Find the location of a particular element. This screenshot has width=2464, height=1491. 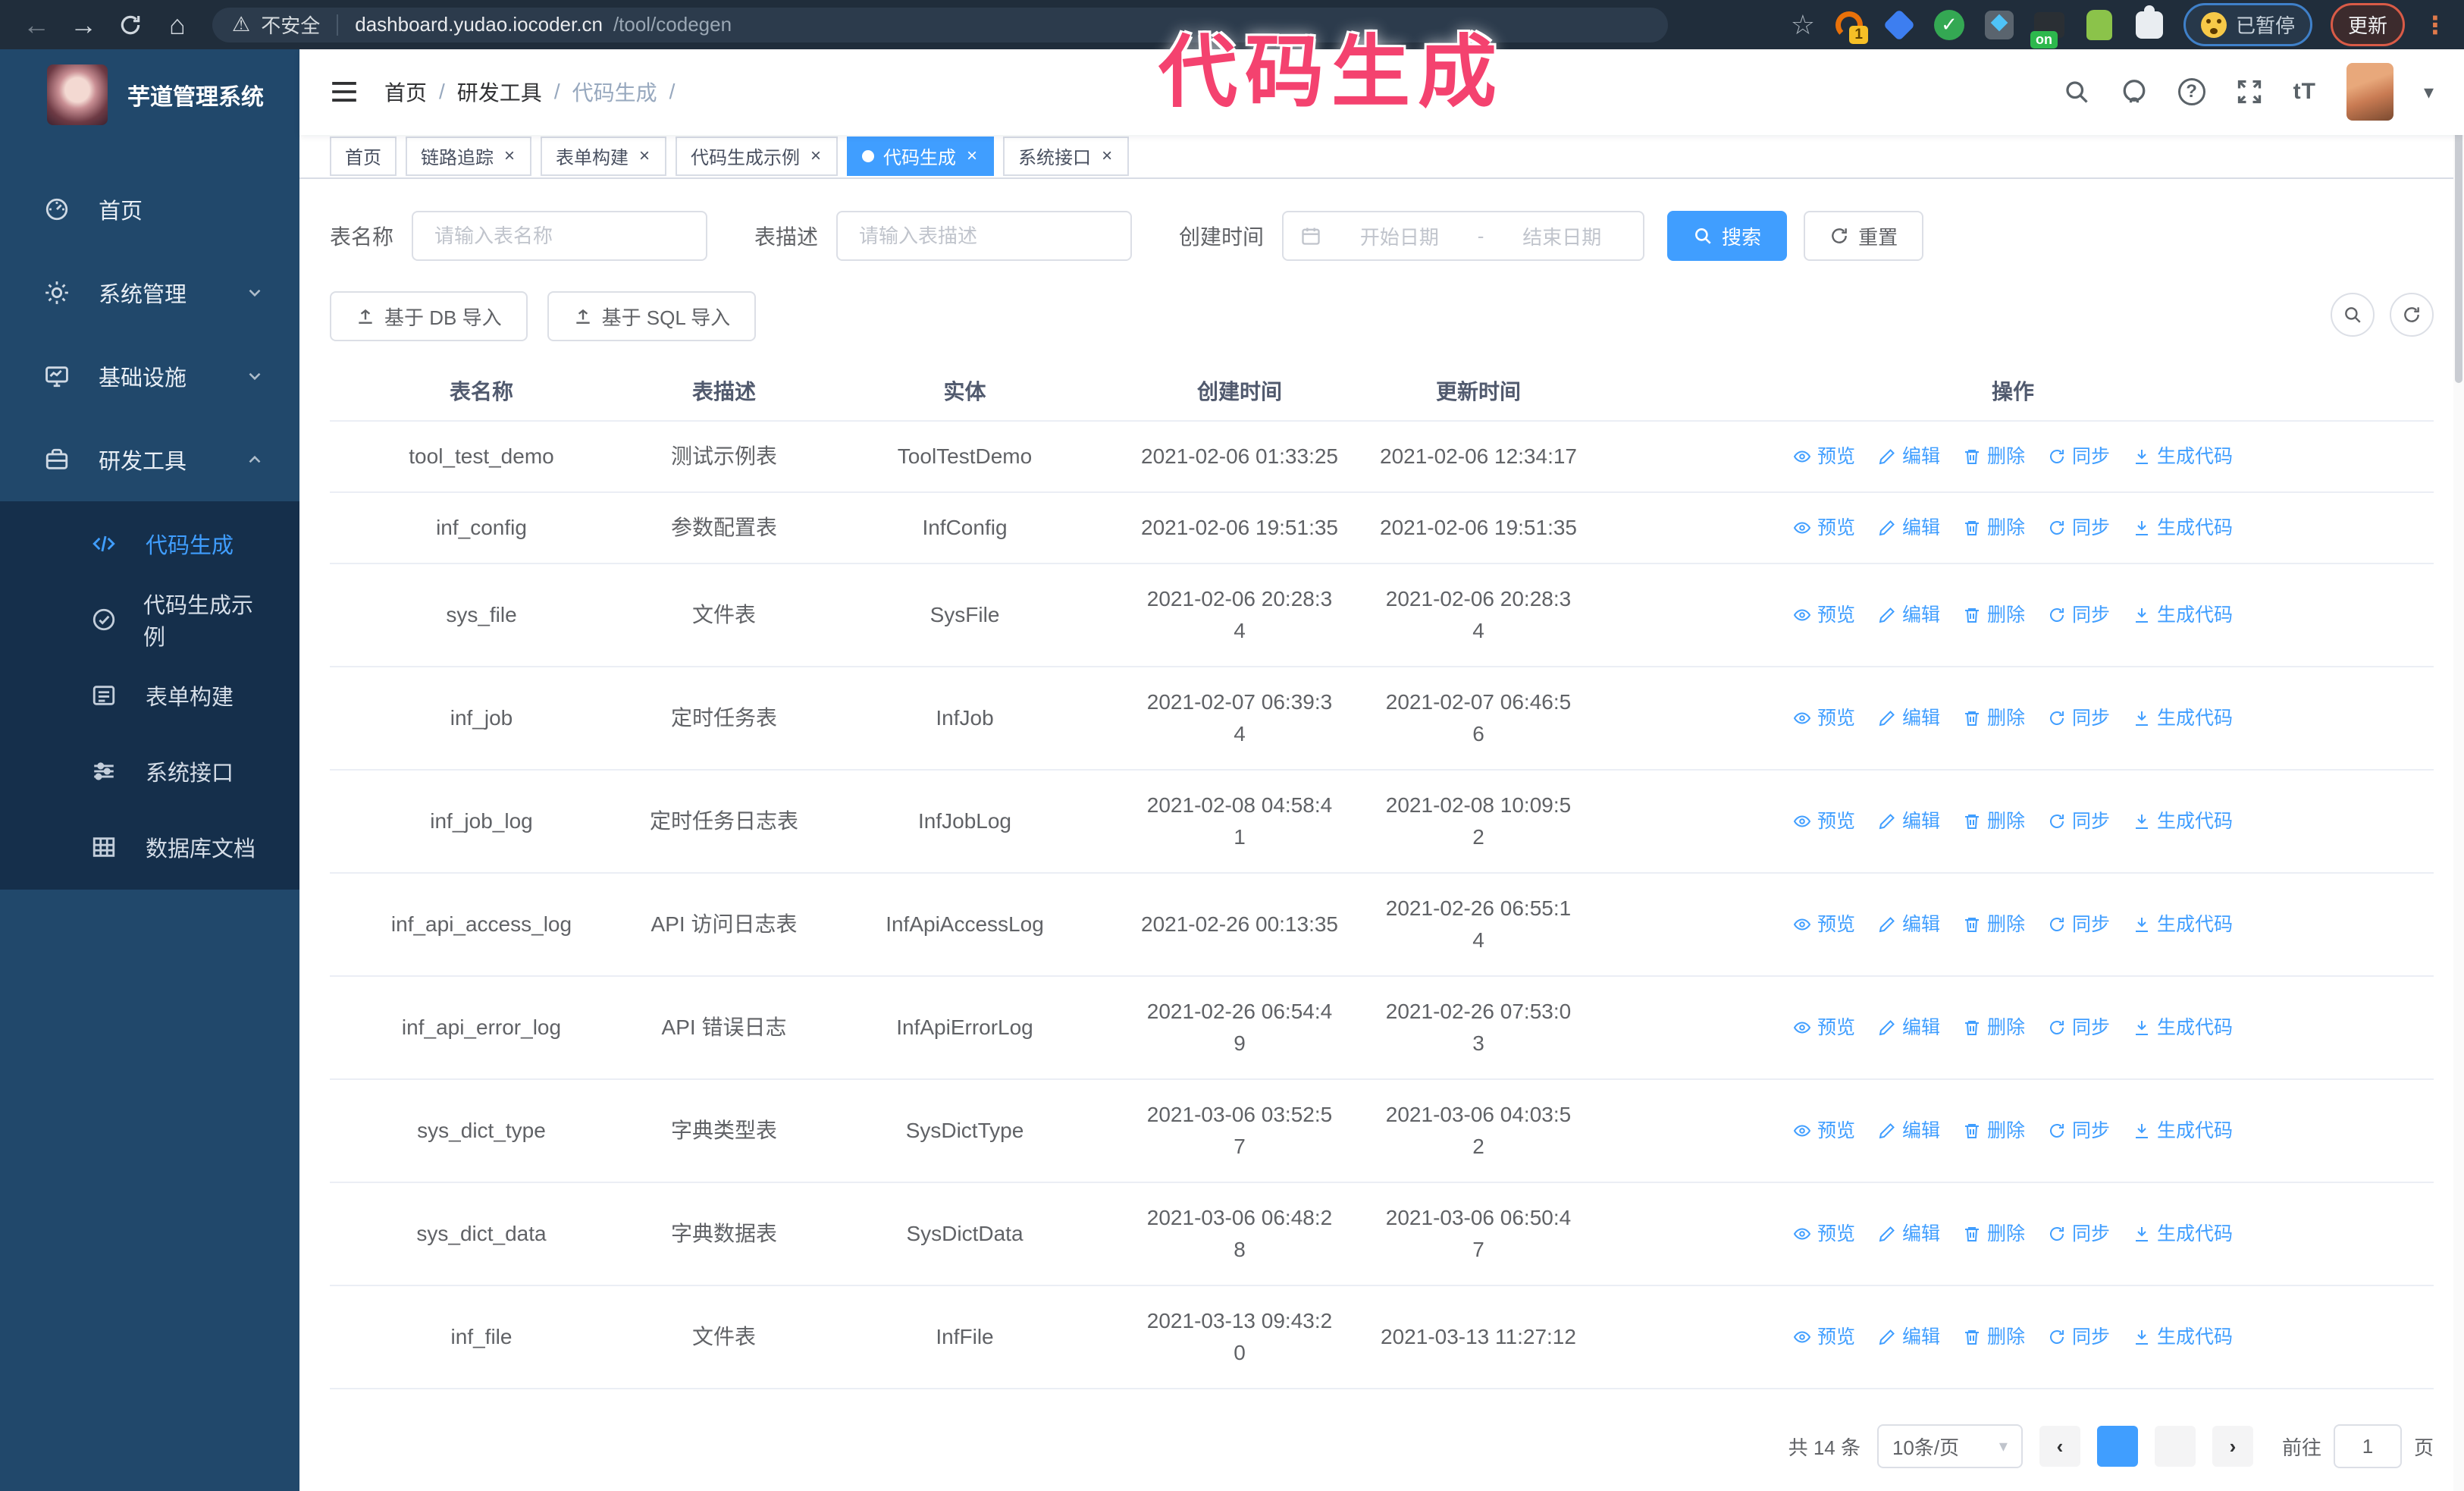

sidebar-submenu-item: 代码生成 is located at coordinates (150, 544).